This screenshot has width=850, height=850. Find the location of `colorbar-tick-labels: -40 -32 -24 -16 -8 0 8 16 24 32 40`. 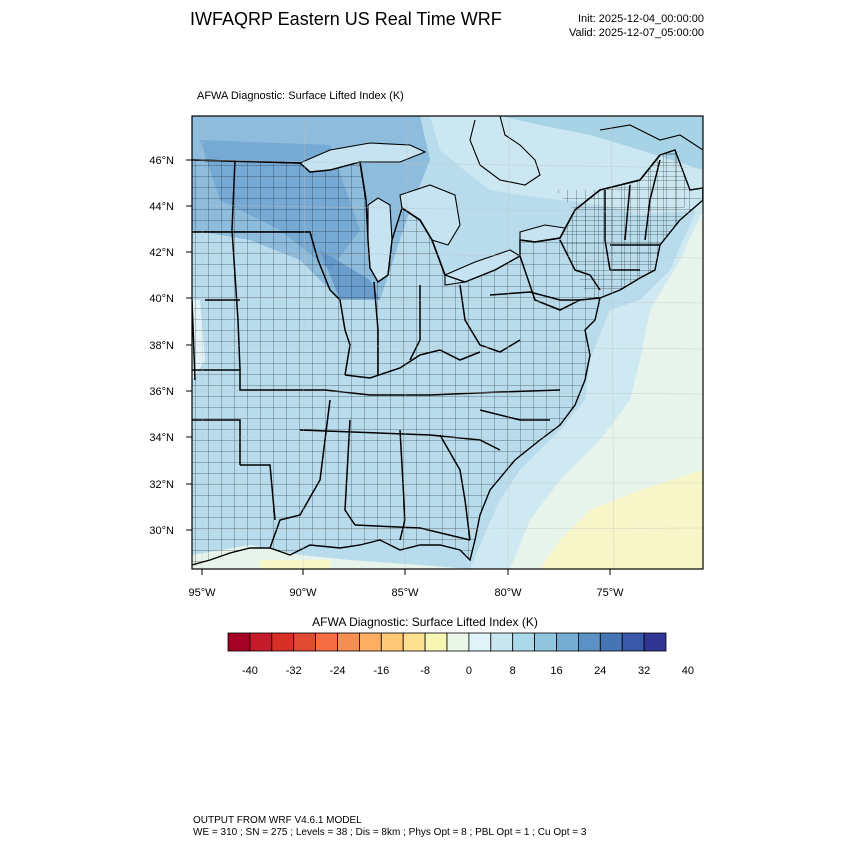

colorbar-tick-labels: -40 -32 -24 -16 -8 0 8 16 24 32 40 is located at coordinates (468, 671).